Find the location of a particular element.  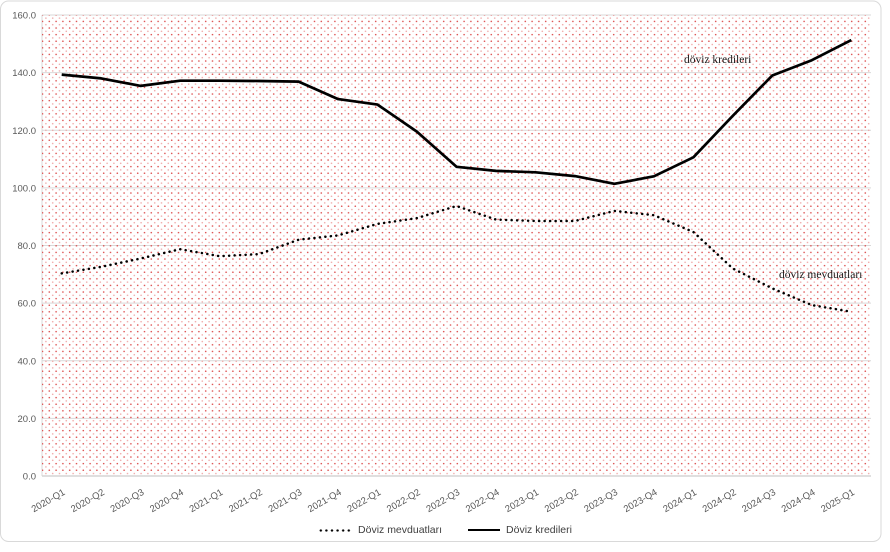

y-tick-label: 80.0 is located at coordinates (27, 246).